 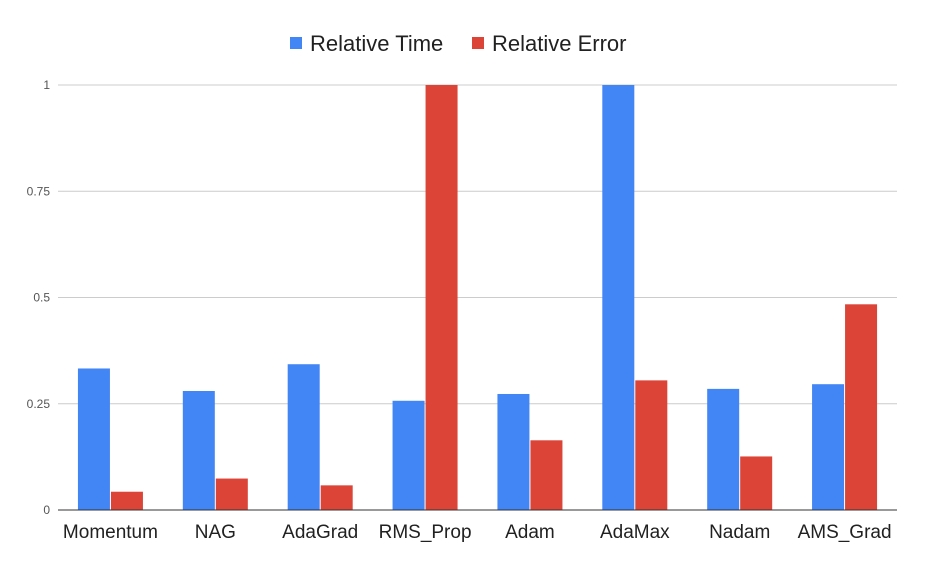 I want to click on x-tick-label: Nadam, so click(x=739, y=532).